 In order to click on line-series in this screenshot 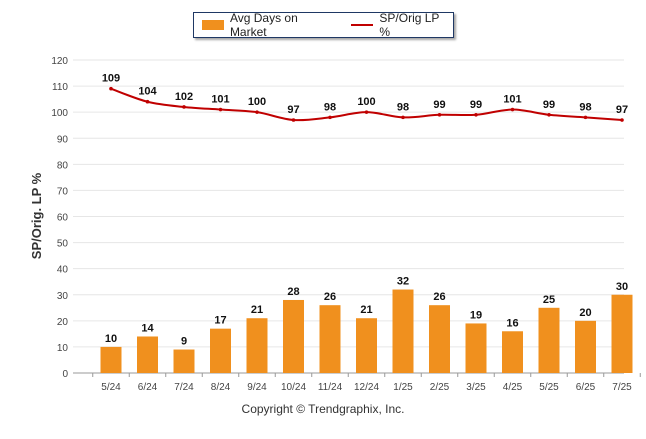, I will do `click(366, 104)`.